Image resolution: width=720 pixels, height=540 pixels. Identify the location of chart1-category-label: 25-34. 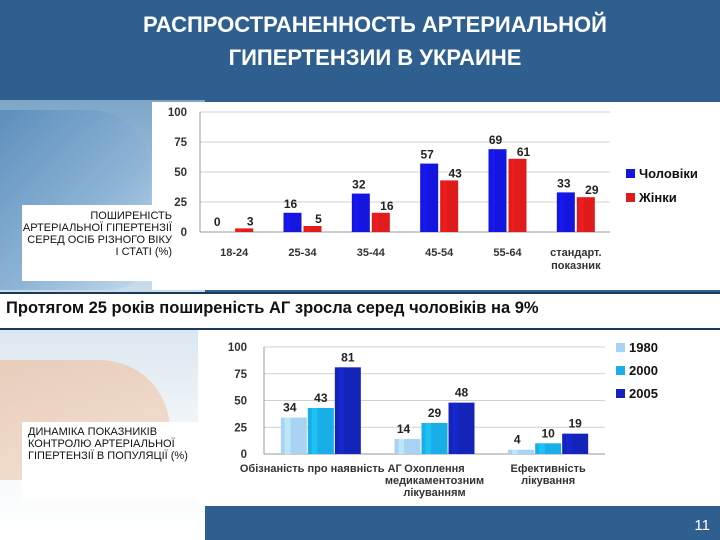
(302, 253).